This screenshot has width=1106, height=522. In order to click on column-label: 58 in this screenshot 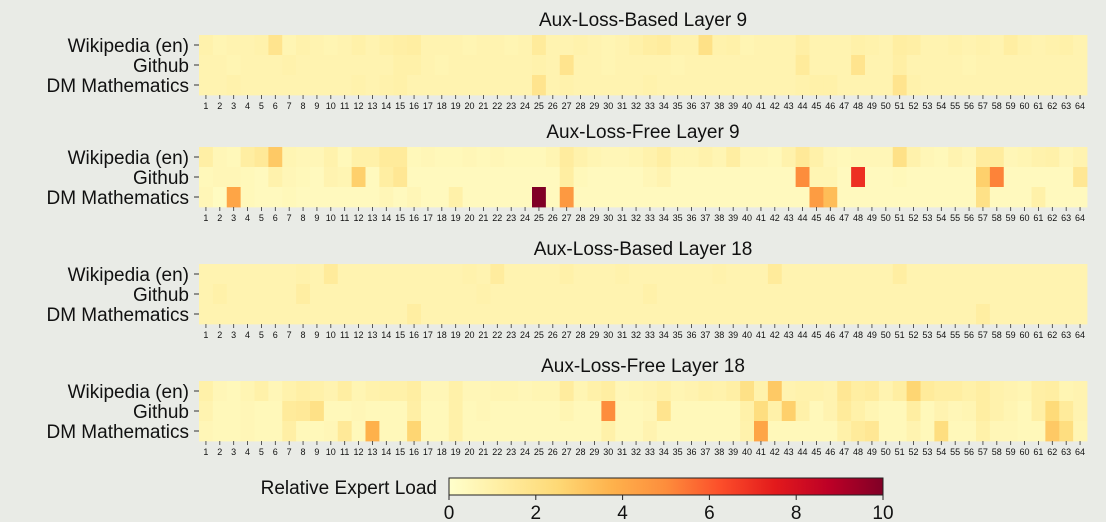, I will do `click(997, 452)`.